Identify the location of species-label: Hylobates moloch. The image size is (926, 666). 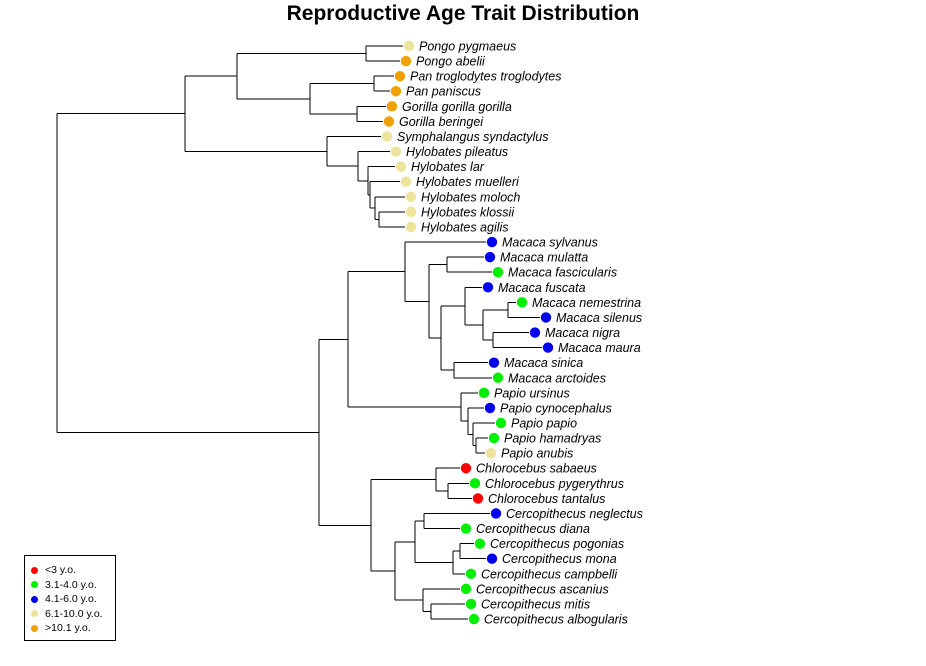
(470, 197).